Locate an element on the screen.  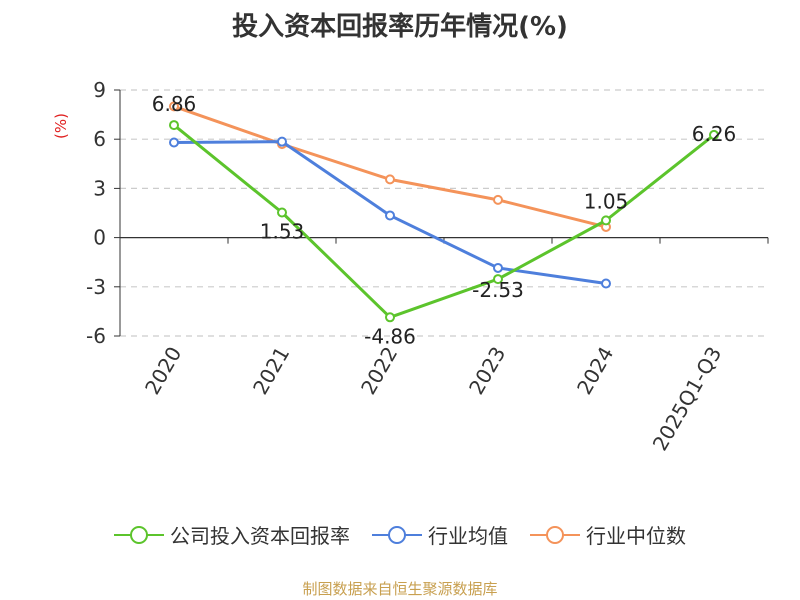
chart-title: 投入资本回报率历年情况(%) is located at coordinates (400, 27).